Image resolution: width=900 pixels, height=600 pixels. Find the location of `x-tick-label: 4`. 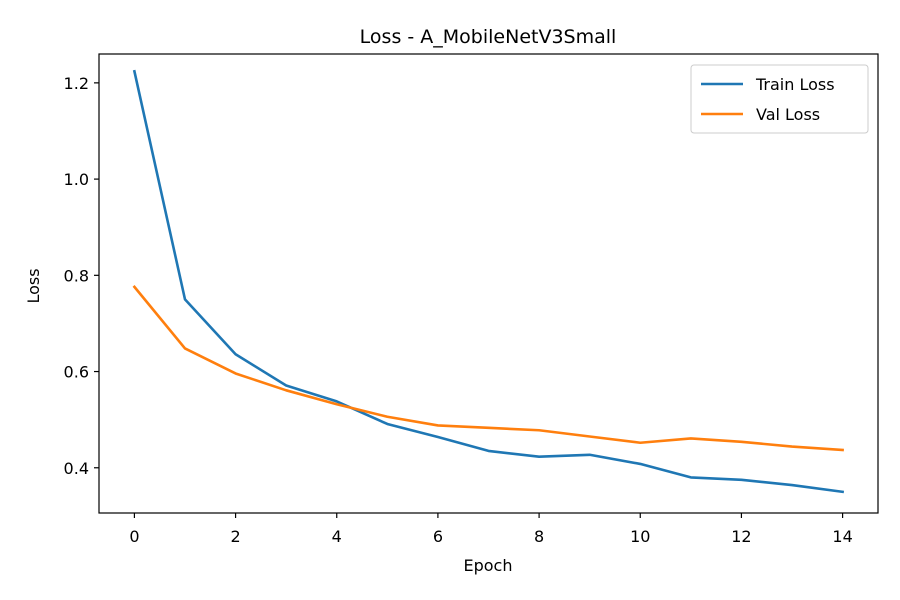

x-tick-label: 4 is located at coordinates (337, 536).